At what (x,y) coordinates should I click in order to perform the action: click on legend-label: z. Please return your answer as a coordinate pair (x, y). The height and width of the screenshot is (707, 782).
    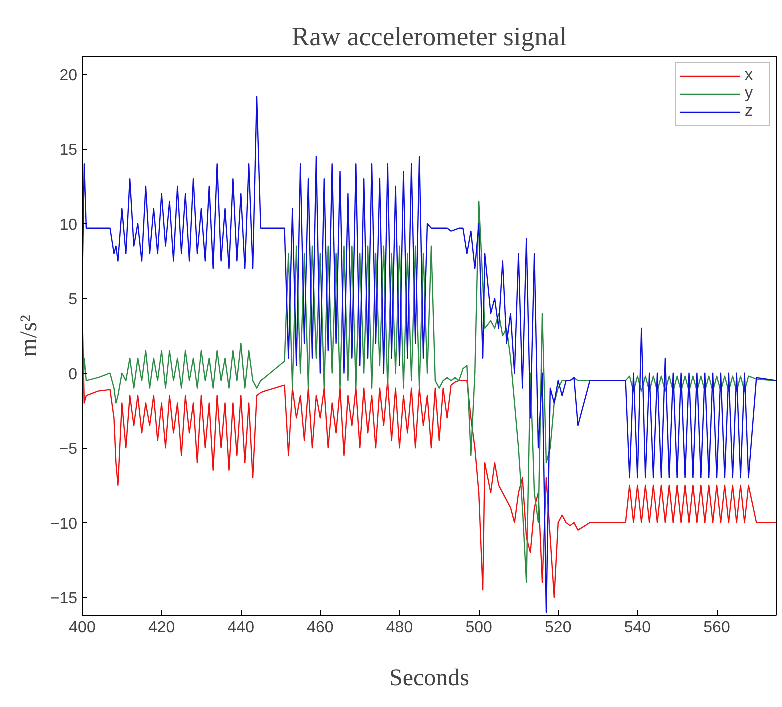
    Looking at the image, I should click on (749, 112).